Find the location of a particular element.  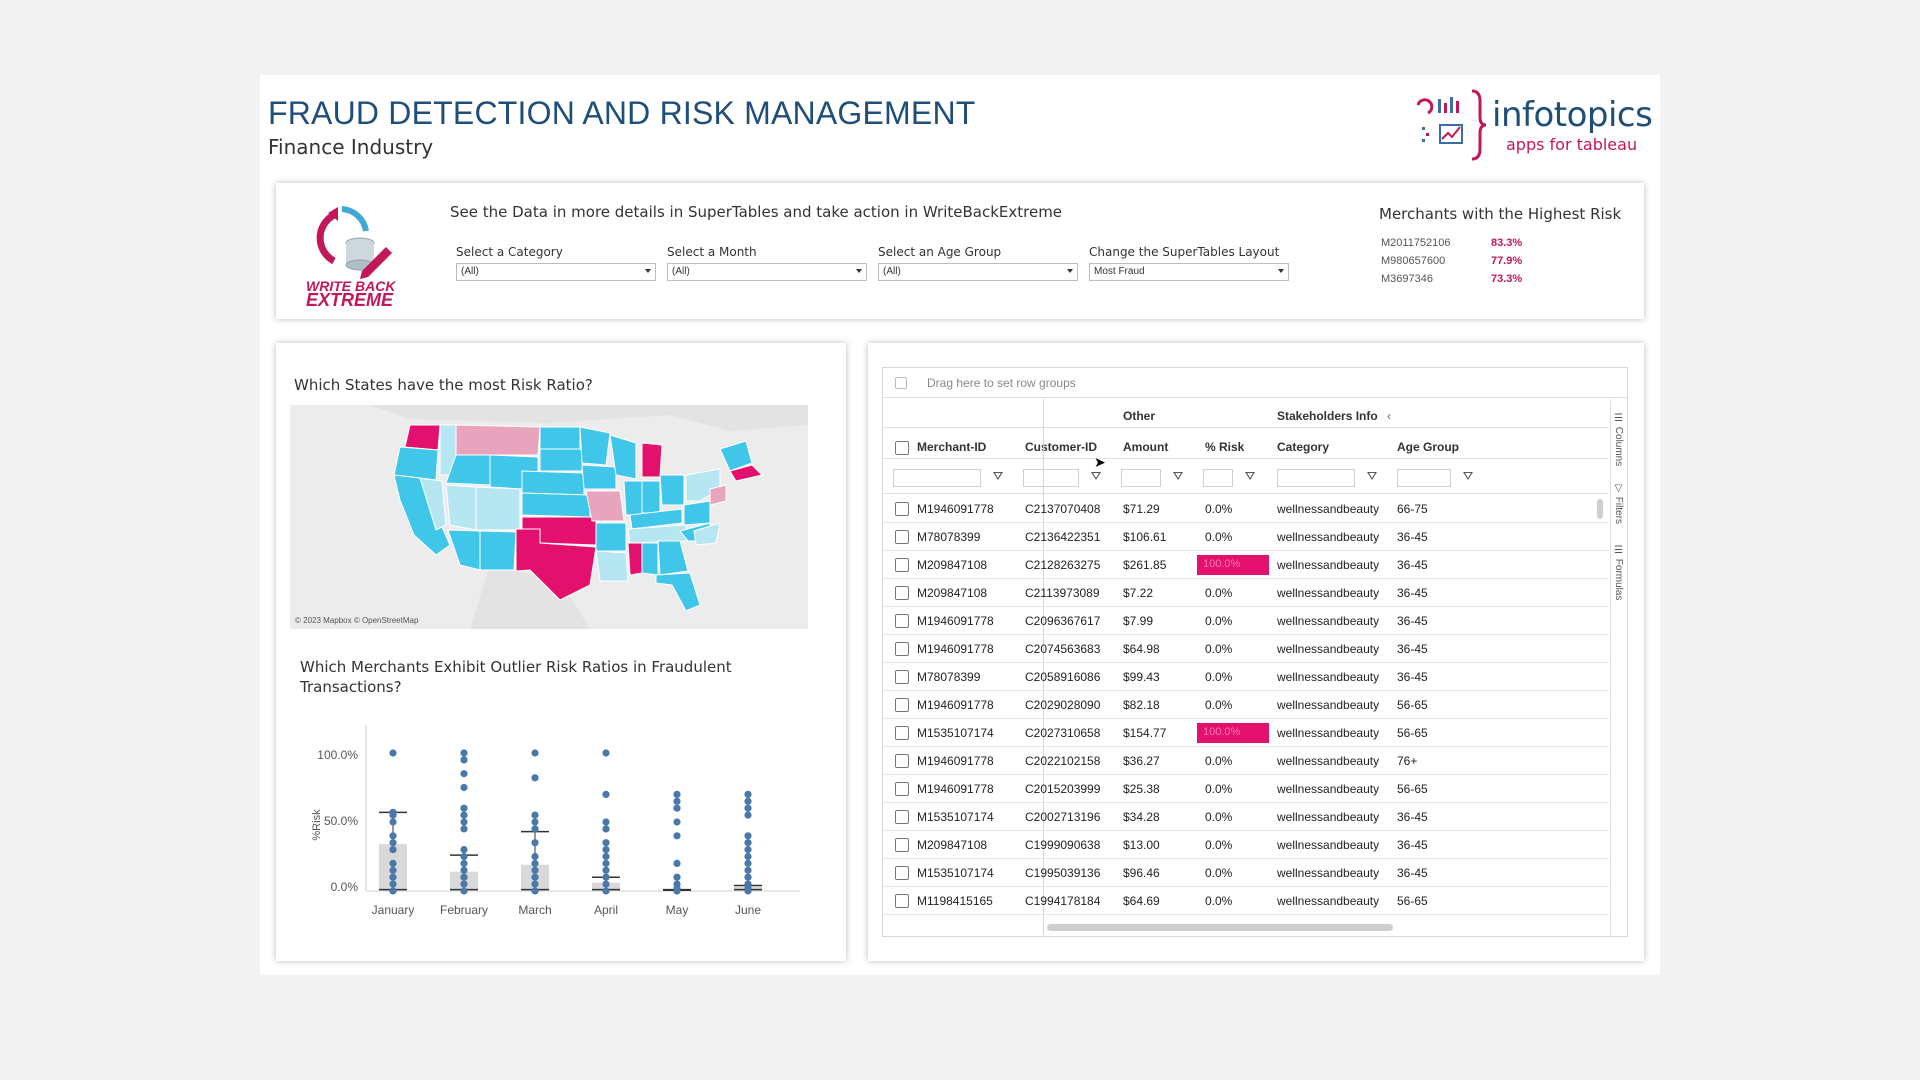

dropdown-arrow-icon is located at coordinates (648, 271).